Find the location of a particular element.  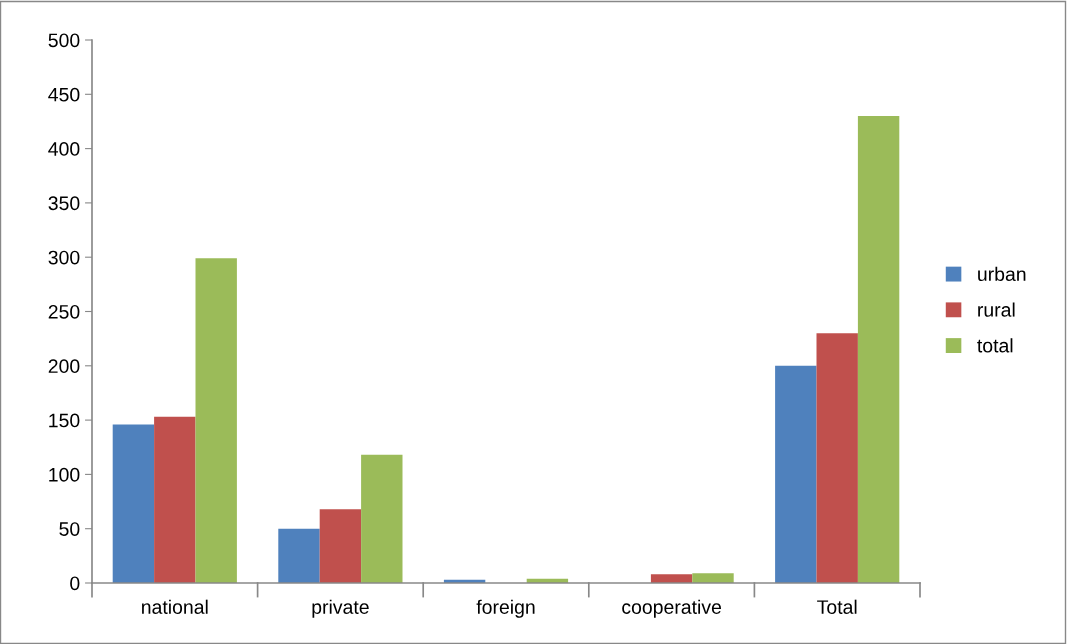

x-tick-label: foreign is located at coordinates (505, 608).